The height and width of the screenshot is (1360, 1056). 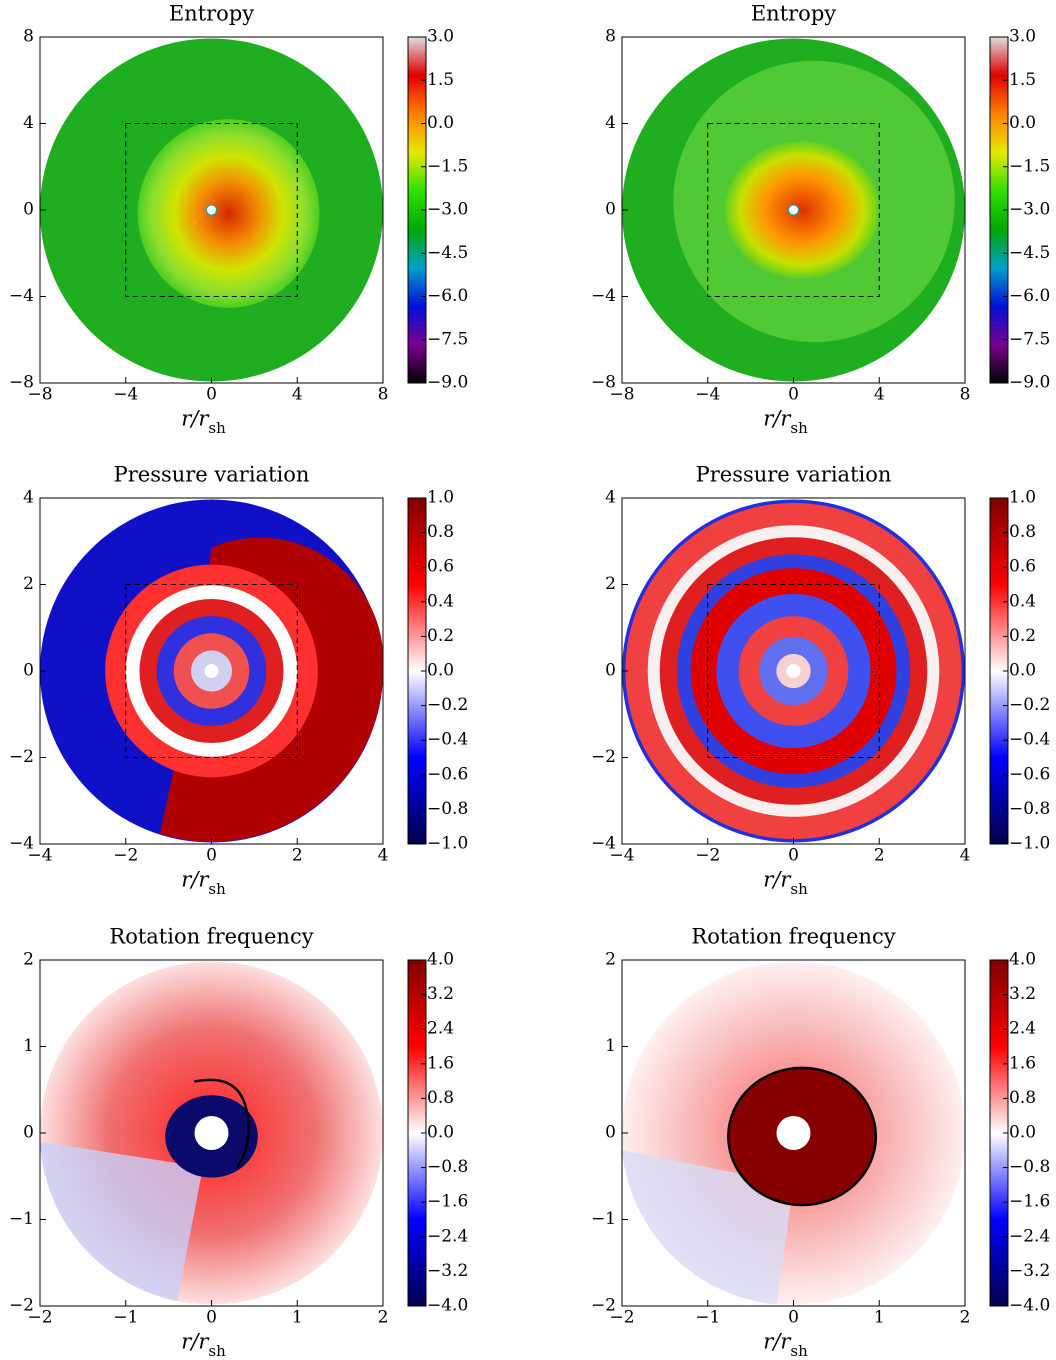 What do you see at coordinates (211, 937) in the screenshot?
I see `chart-title: Rotation frequency` at bounding box center [211, 937].